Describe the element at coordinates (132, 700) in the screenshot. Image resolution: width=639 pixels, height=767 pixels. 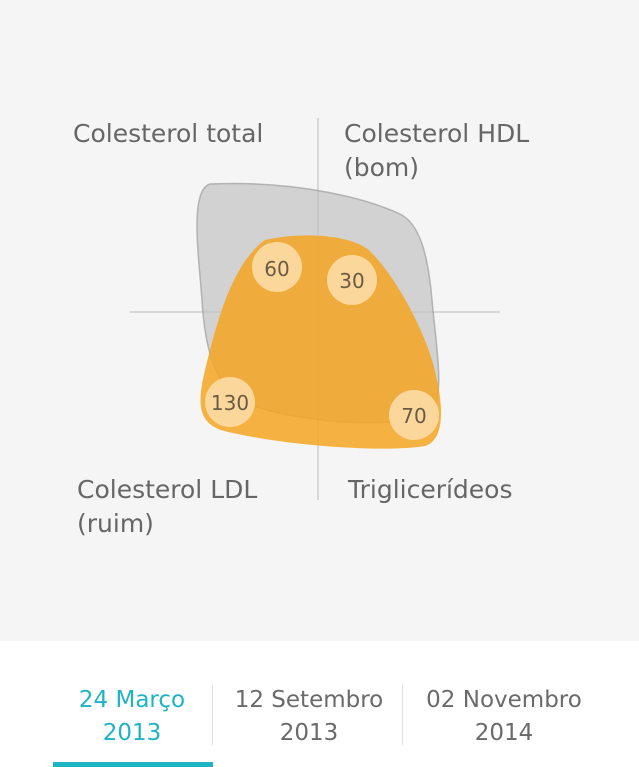
I see `tab-label-line1: 24 Março` at that location.